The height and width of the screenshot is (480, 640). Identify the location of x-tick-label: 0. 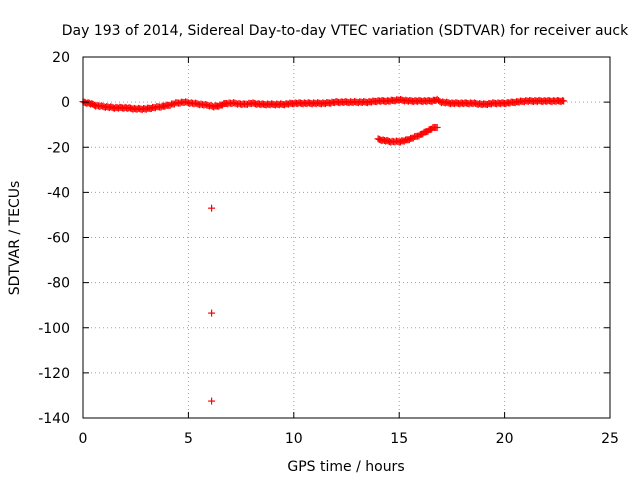
(83, 439).